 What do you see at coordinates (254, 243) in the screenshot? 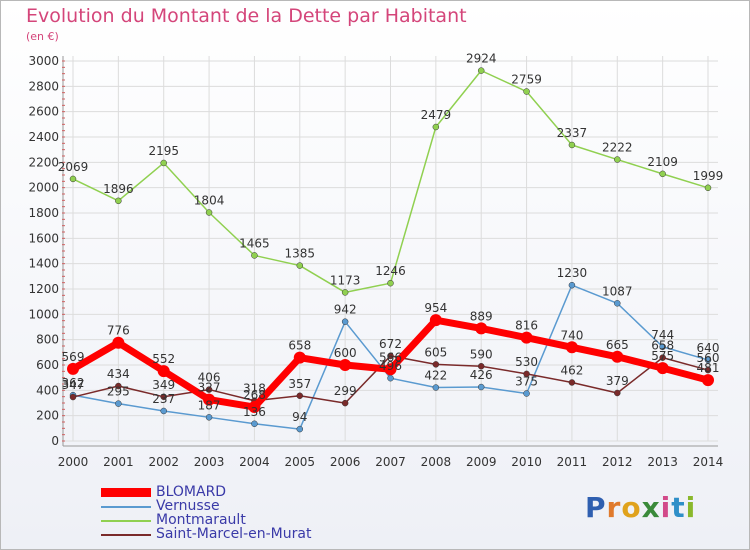
I see `data-label: 1465` at bounding box center [254, 243].